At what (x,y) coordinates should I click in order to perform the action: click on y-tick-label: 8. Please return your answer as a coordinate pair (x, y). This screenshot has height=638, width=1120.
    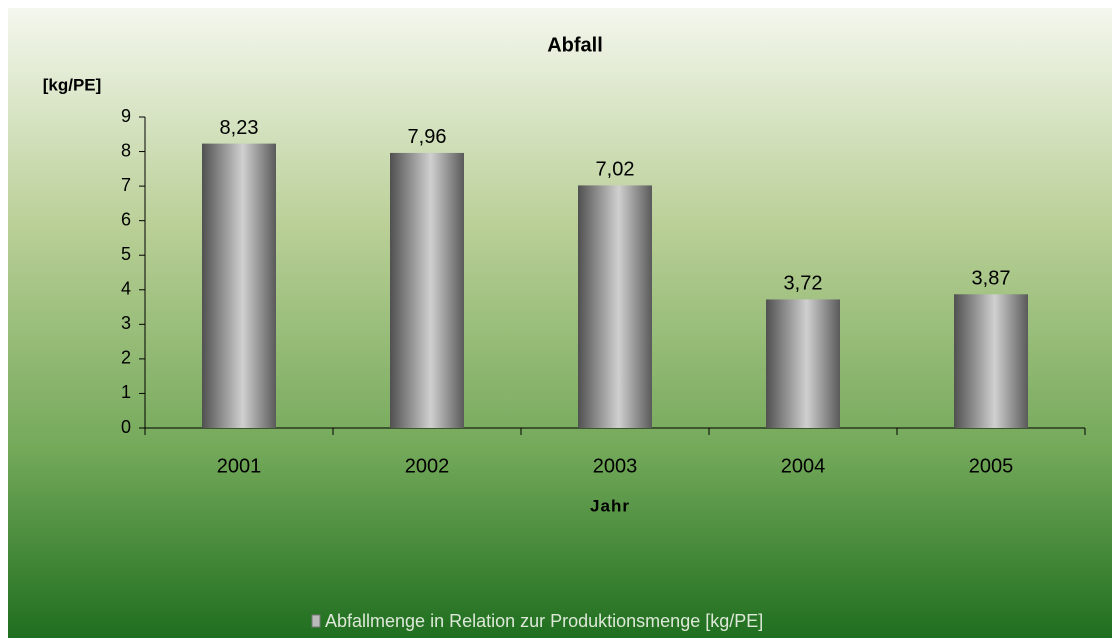
    Looking at the image, I should click on (126, 150).